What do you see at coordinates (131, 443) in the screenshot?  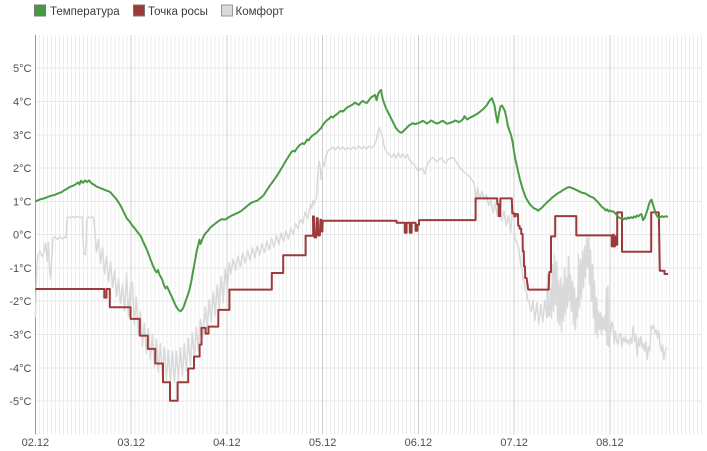 I see `svg-text: 03.12` at bounding box center [131, 443].